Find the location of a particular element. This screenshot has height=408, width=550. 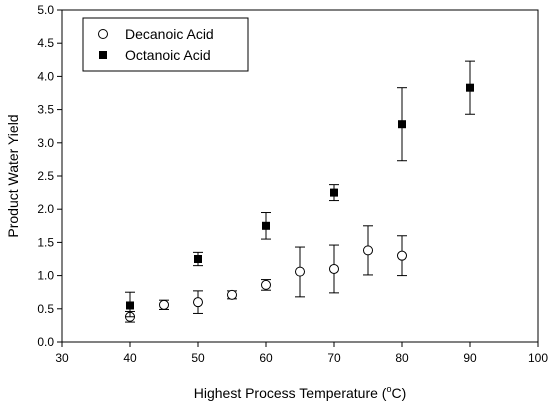

y-tick-label: 2.0 is located at coordinates (45, 209).